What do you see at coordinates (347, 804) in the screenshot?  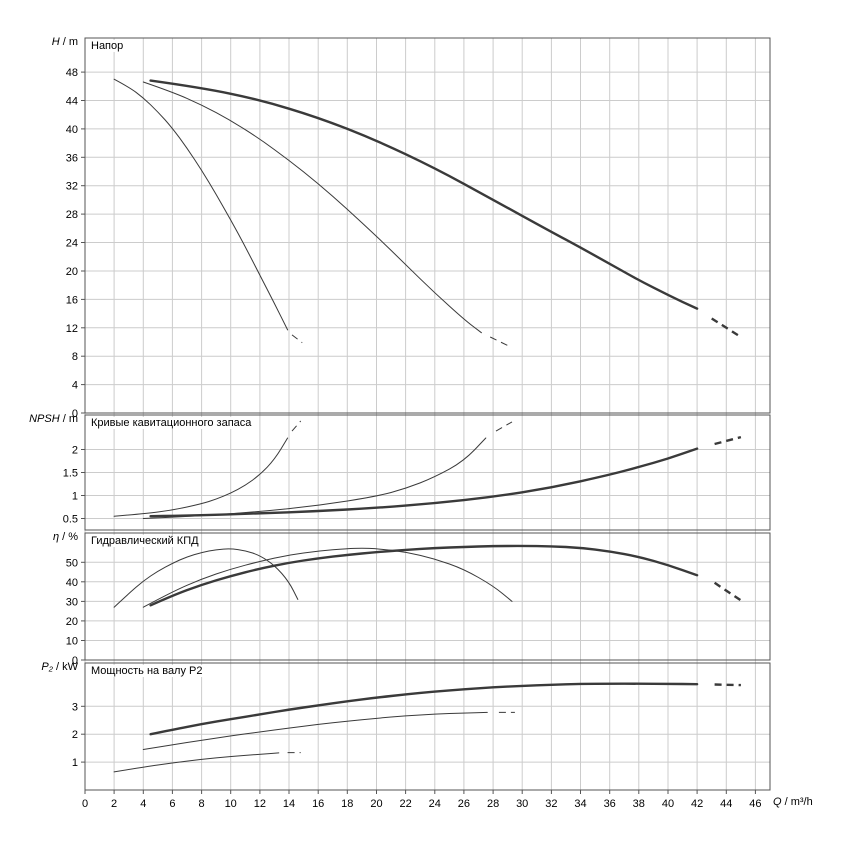 I see `x-tick-label: 18` at bounding box center [347, 804].